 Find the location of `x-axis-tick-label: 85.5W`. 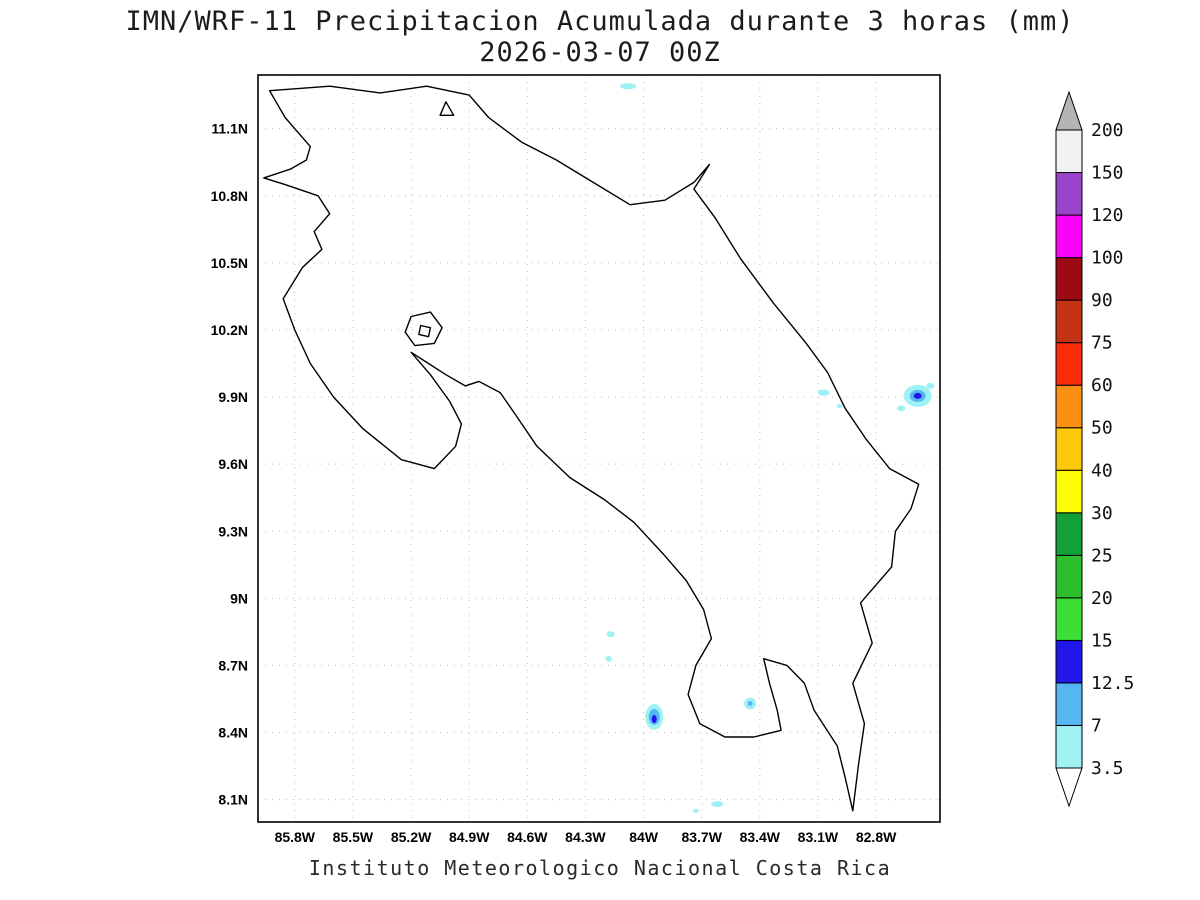

x-axis-tick-label: 85.5W is located at coordinates (353, 837).